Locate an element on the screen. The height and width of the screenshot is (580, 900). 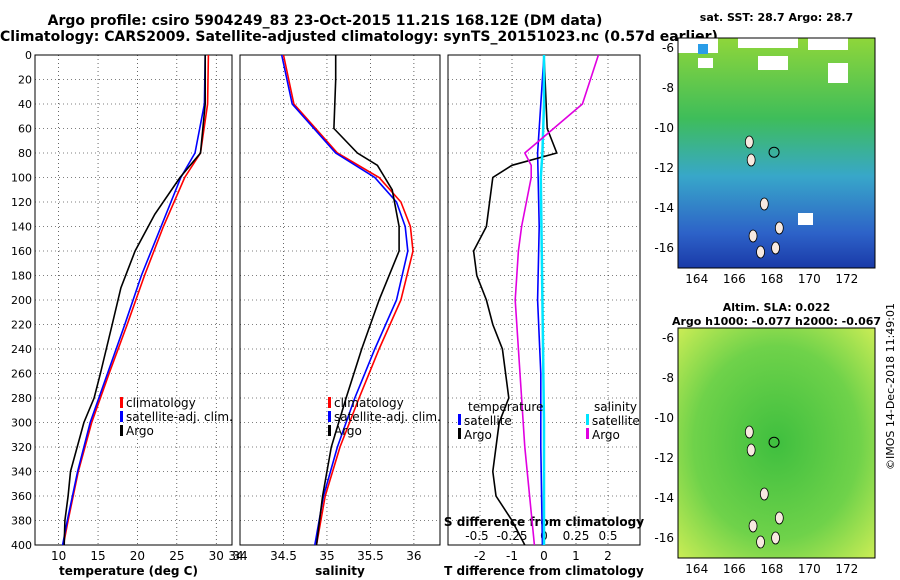
y-tick-label: 40 is located at coordinates (25, 104).